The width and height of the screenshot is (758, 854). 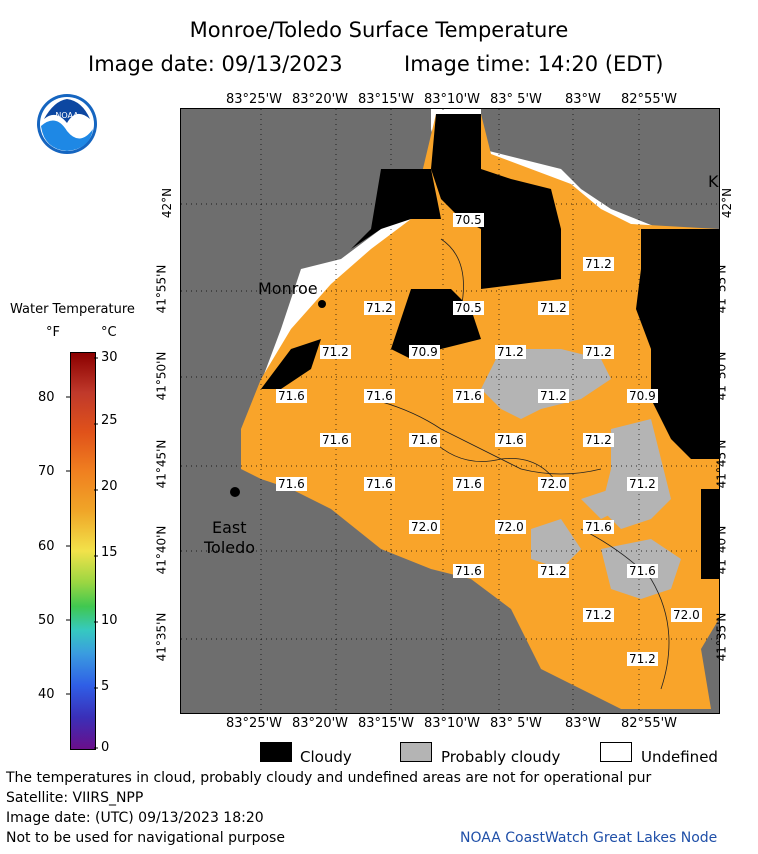 What do you see at coordinates (583, 723) in the screenshot?
I see `lon-label-bottom: 83°W` at bounding box center [583, 723].